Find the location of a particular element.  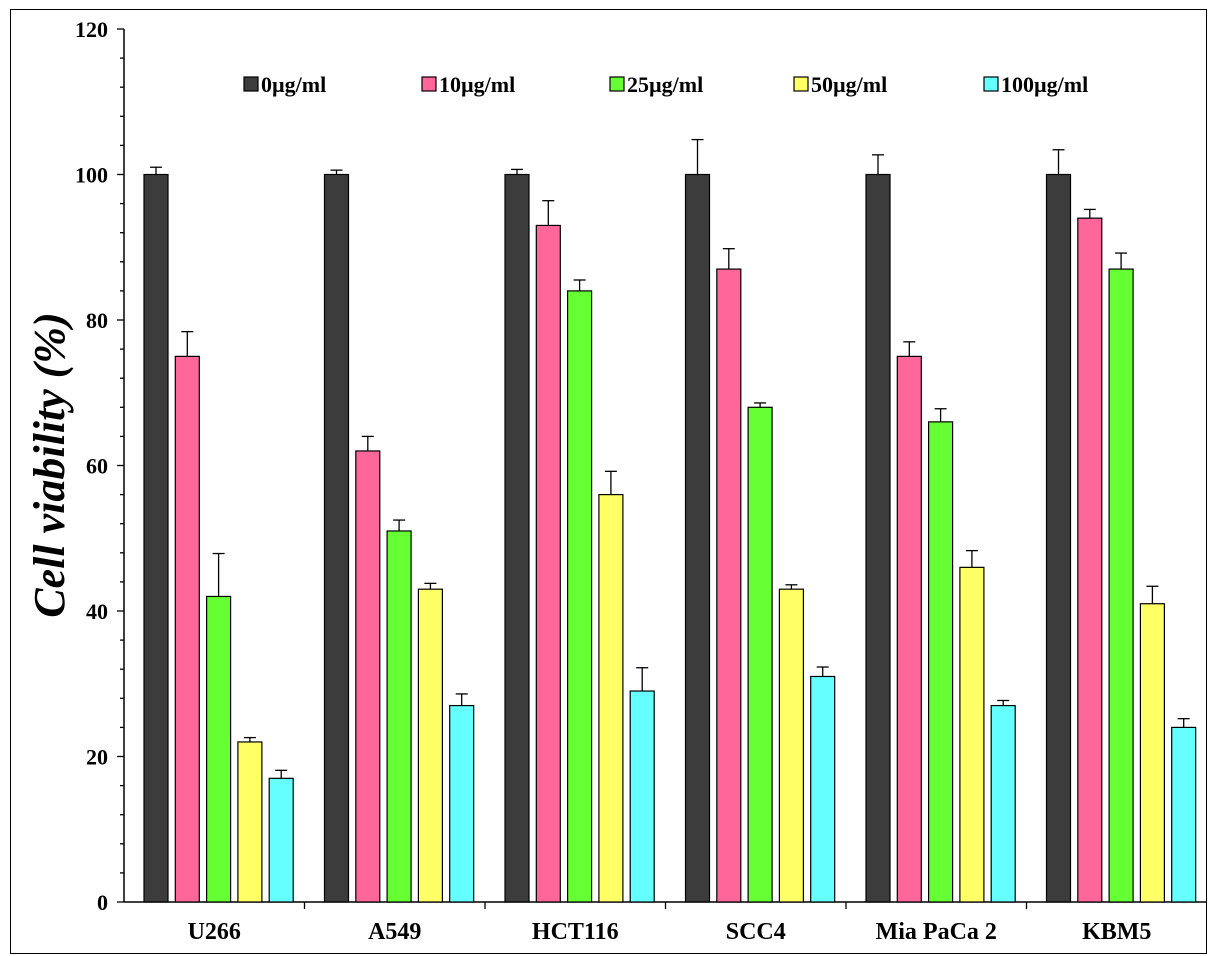

legend-label: 25µg/ml is located at coordinates (665, 84).